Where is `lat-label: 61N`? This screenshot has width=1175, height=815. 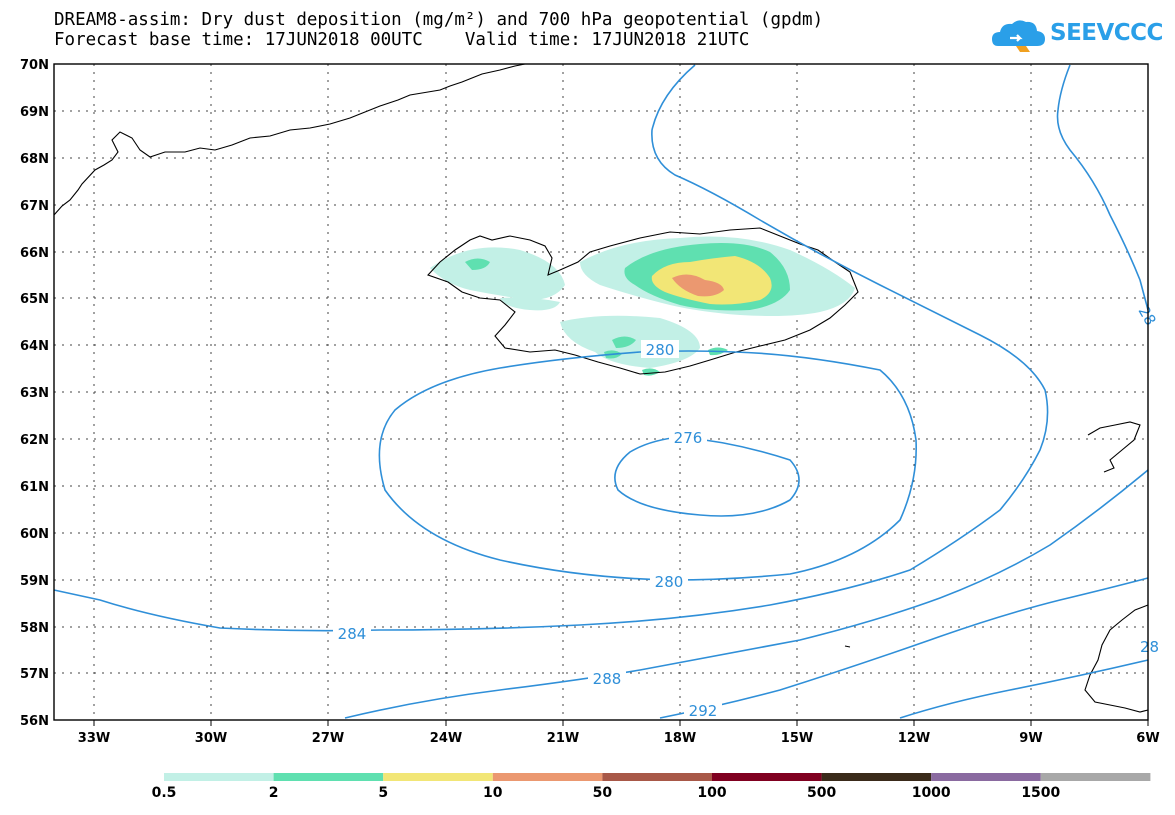 lat-label: 61N is located at coordinates (34, 487).